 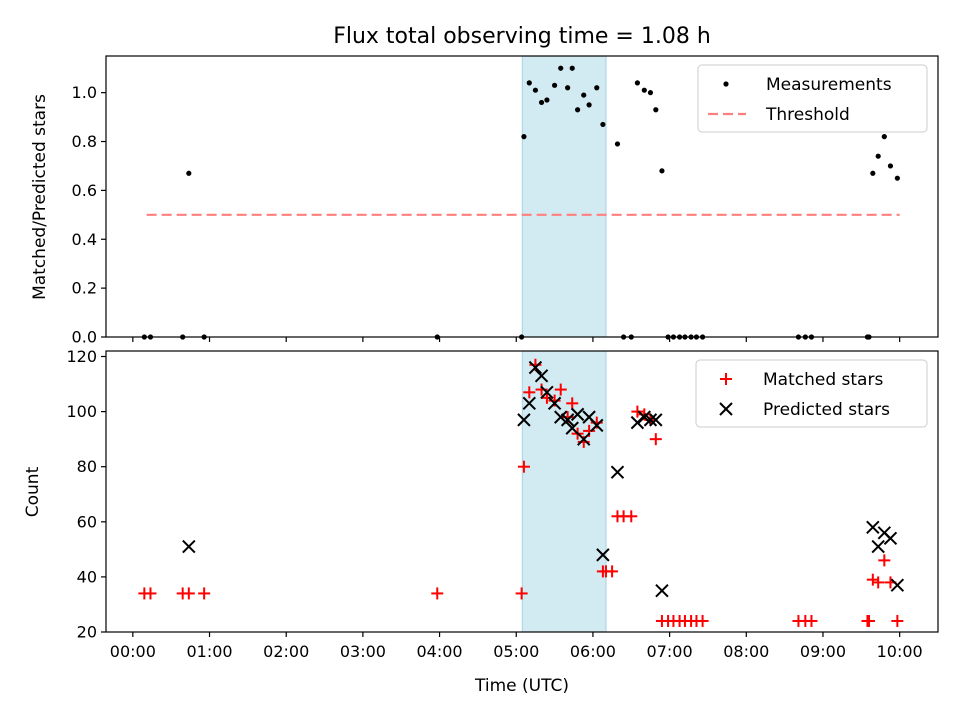 I want to click on x-tick-label: 07:00, so click(x=670, y=651).